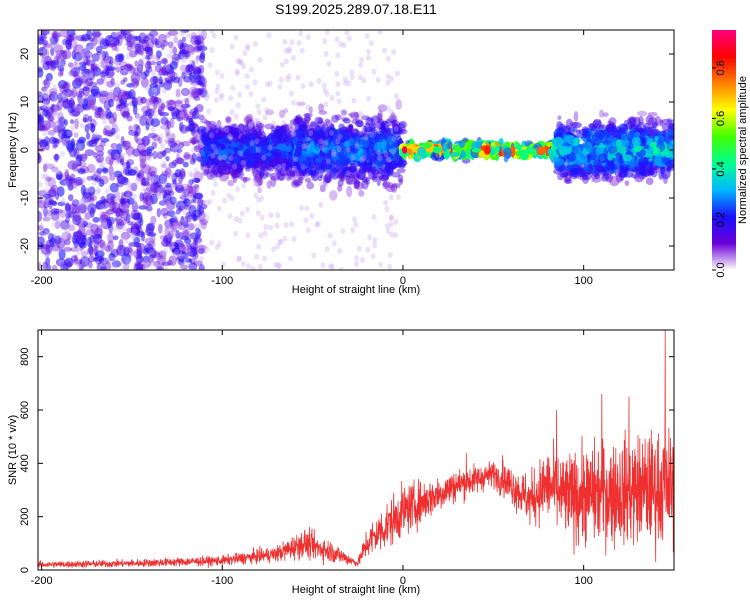  What do you see at coordinates (25, 356) in the screenshot?
I see `y-tick-label: 800` at bounding box center [25, 356].